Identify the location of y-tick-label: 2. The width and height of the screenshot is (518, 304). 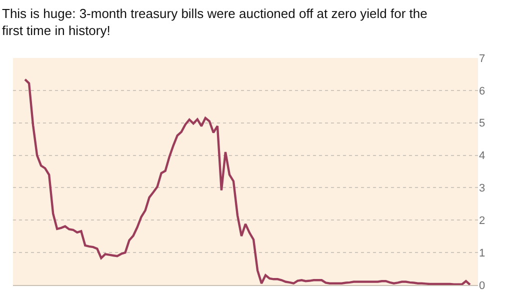
(482, 220).